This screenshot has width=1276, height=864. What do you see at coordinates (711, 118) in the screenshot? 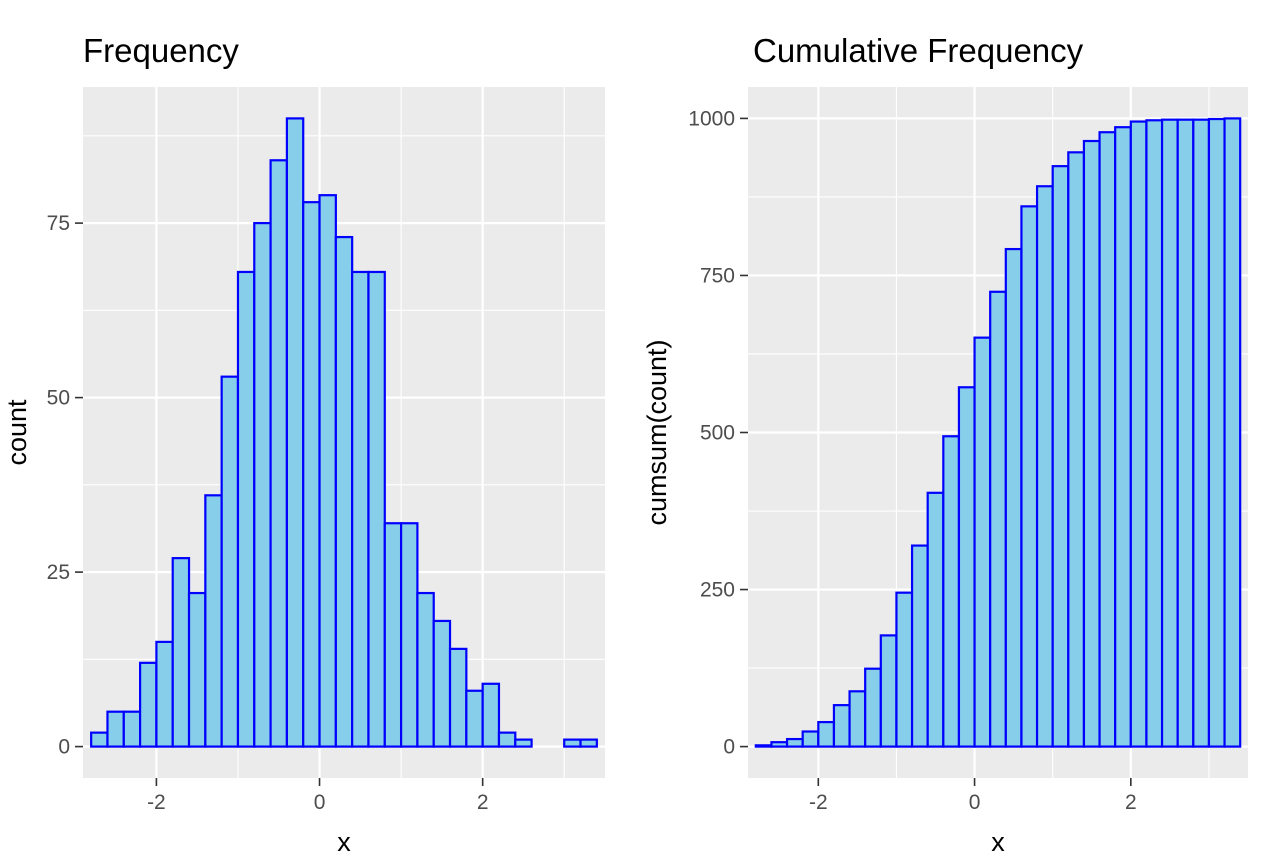
I see `y-tick-label: 1000` at bounding box center [711, 118].